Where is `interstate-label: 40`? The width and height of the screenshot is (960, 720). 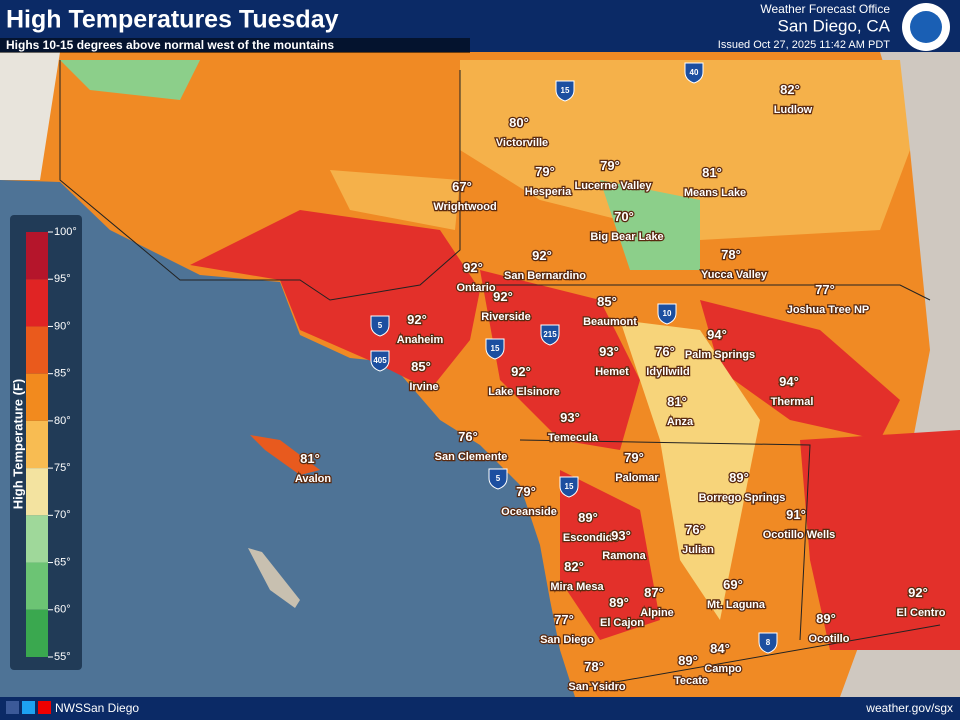
interstate-label: 40 is located at coordinates (694, 72).